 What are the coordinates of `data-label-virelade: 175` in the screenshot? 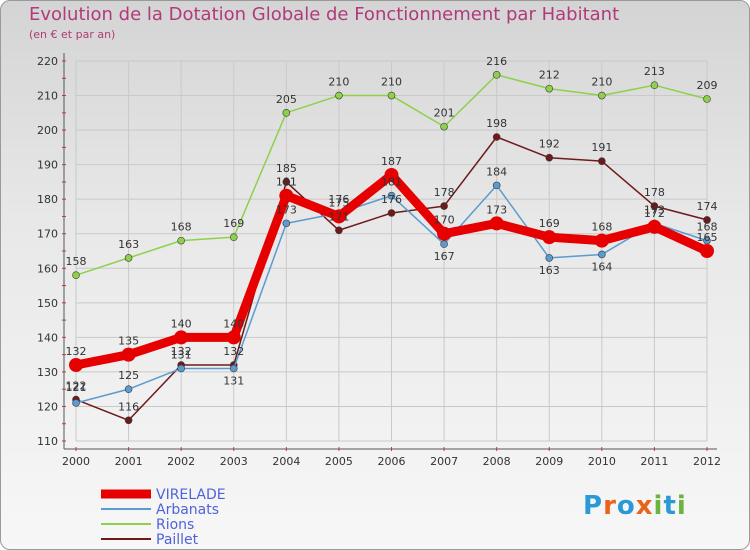 It's located at (338, 202).